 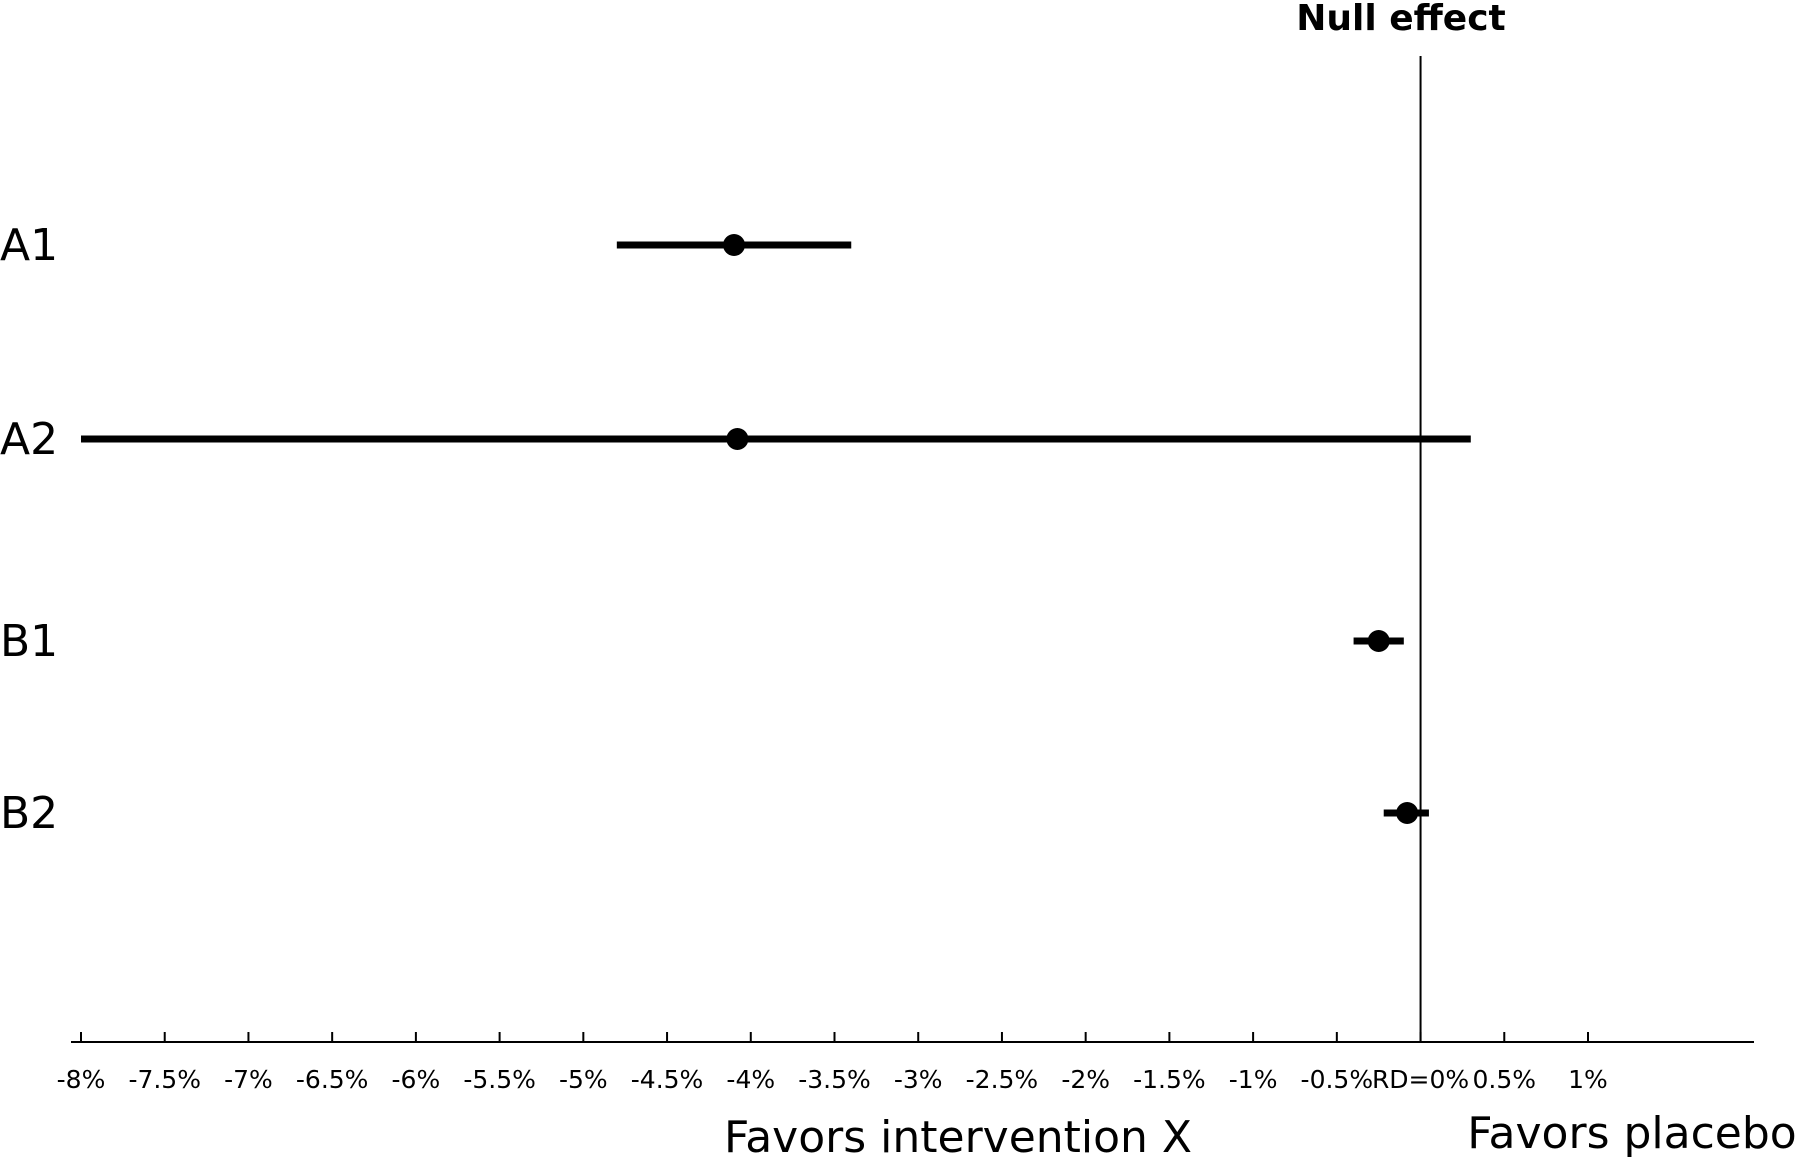 What do you see at coordinates (918, 1079) in the screenshot?
I see `x-tick-label: -3%` at bounding box center [918, 1079].